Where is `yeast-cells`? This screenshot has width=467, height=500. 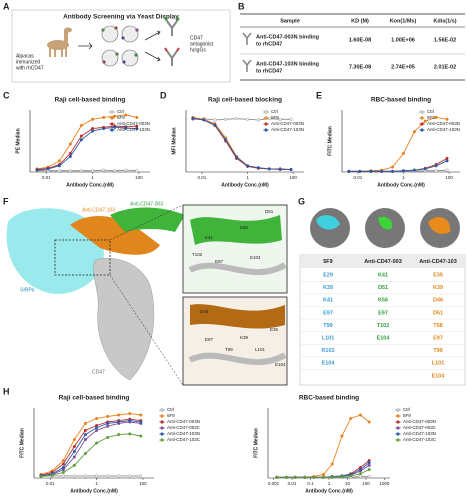
yeast-cells is located at coordinates (120, 46).